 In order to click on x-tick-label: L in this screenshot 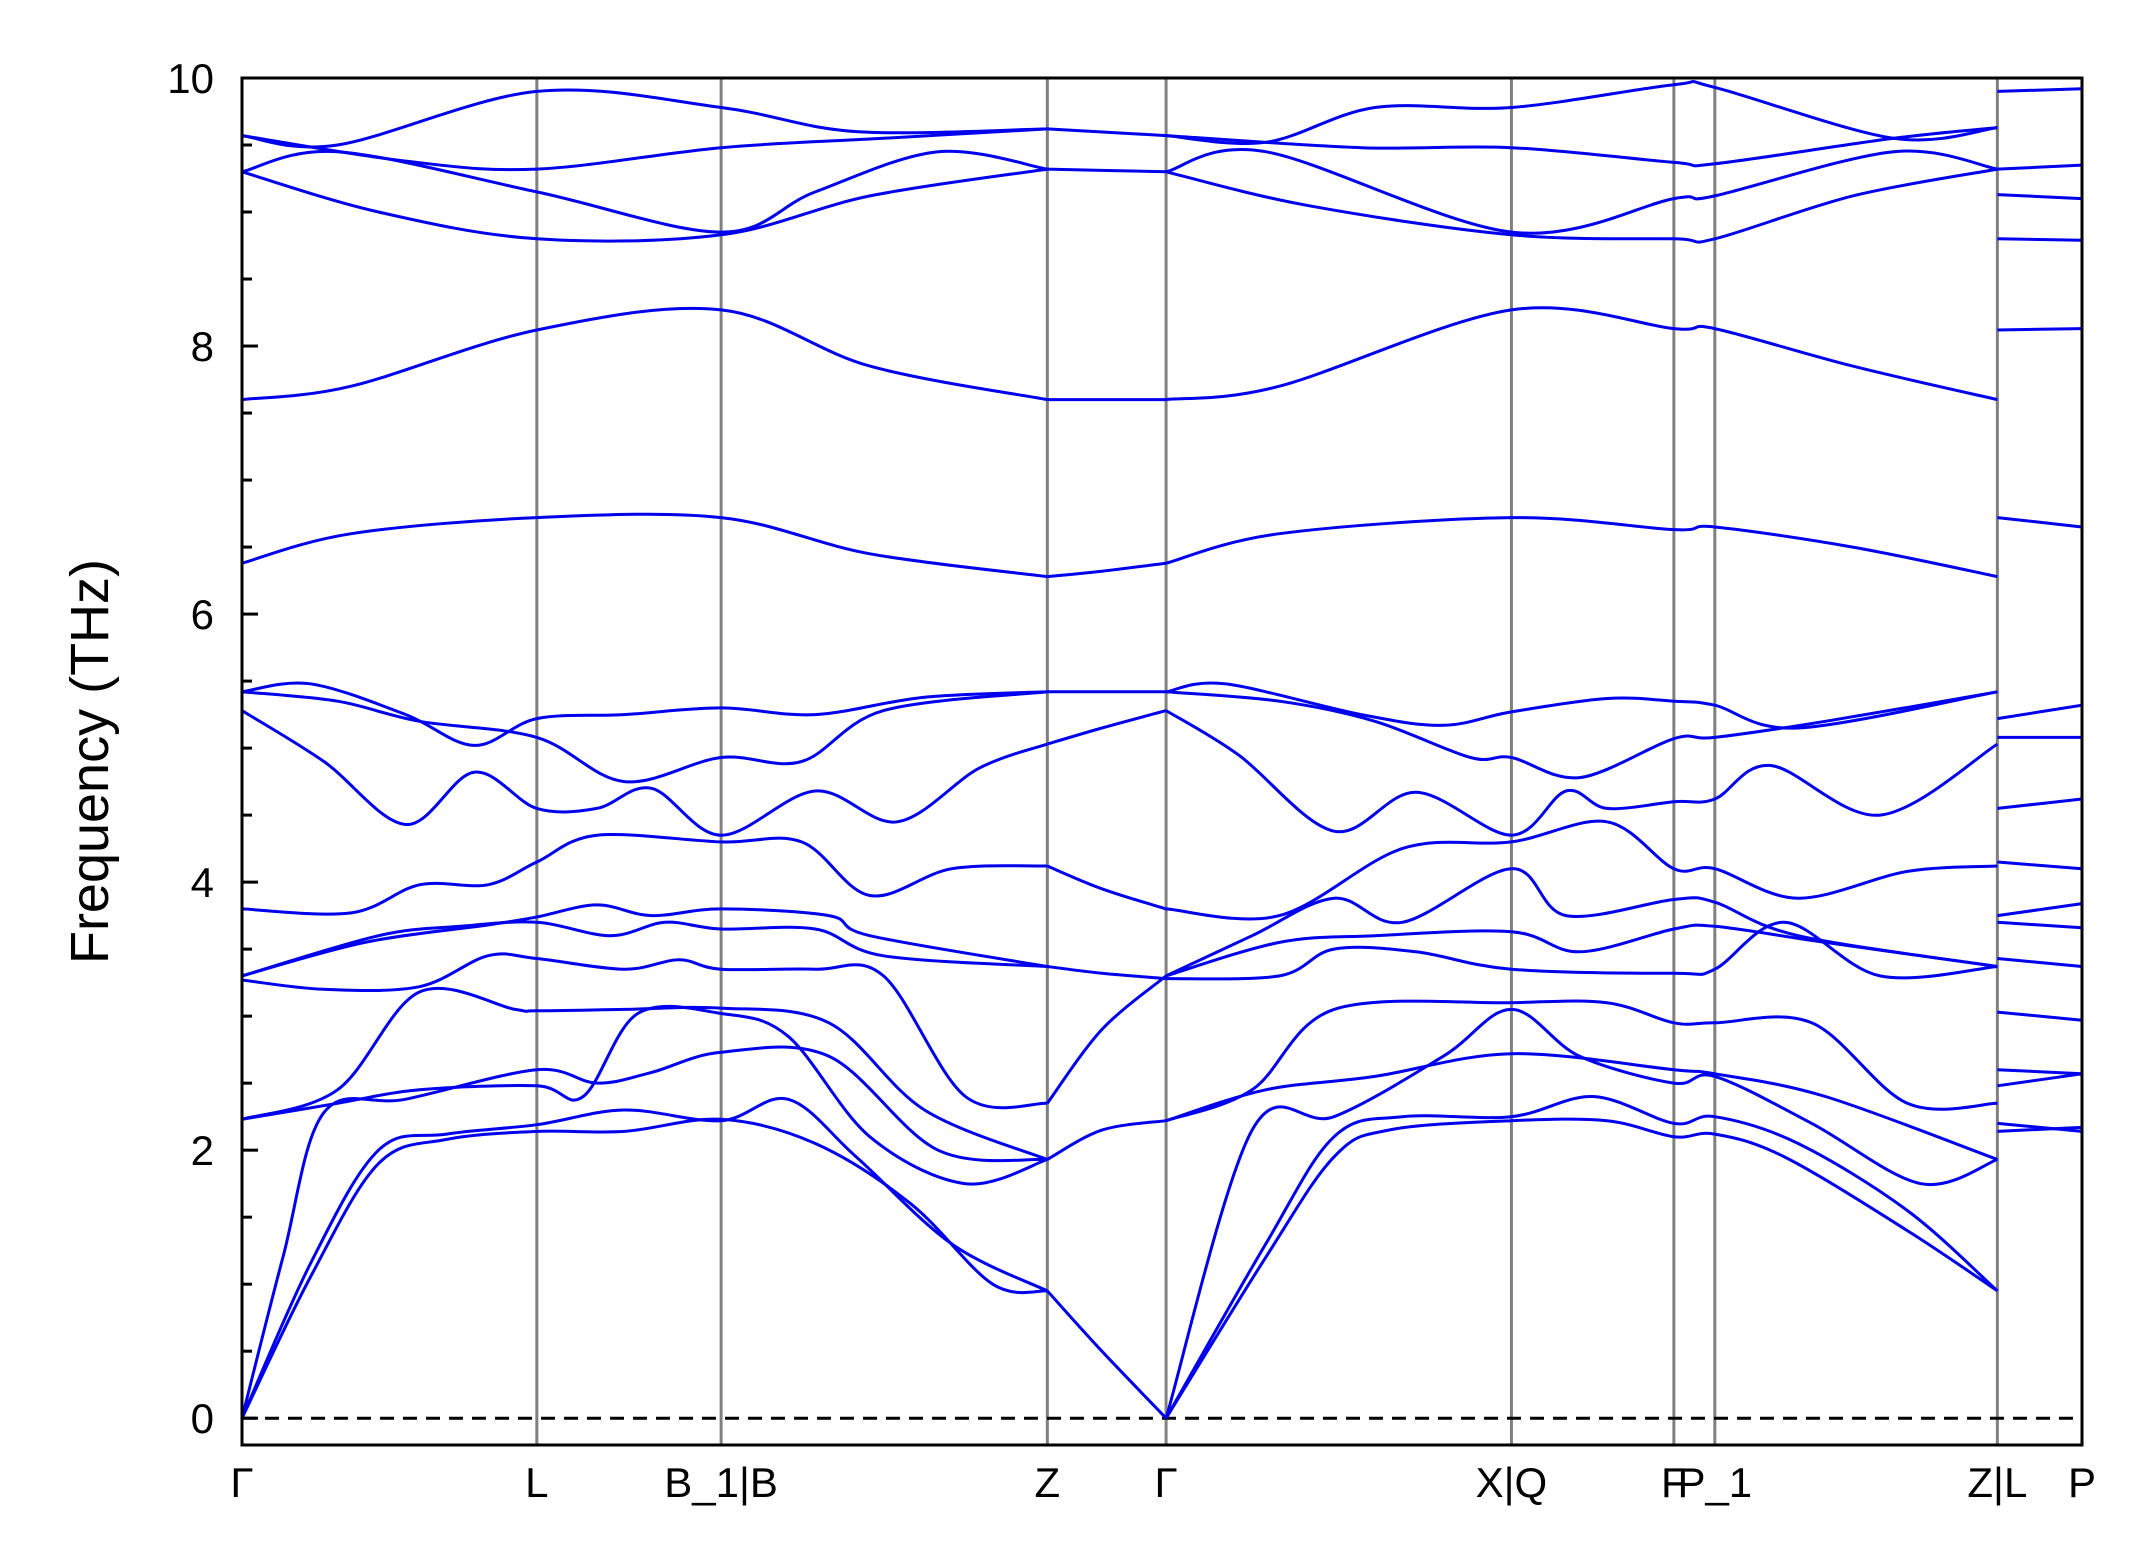, I will do `click(536, 1482)`.